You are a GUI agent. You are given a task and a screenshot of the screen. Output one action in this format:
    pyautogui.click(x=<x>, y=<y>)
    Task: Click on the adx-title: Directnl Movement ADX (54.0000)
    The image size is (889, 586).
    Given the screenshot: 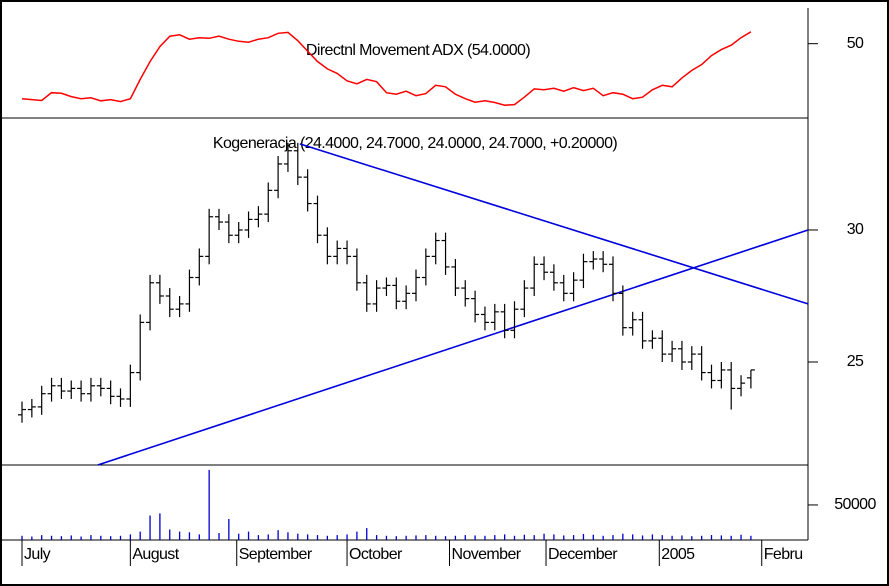 What is the action you would take?
    pyautogui.click(x=418, y=50)
    